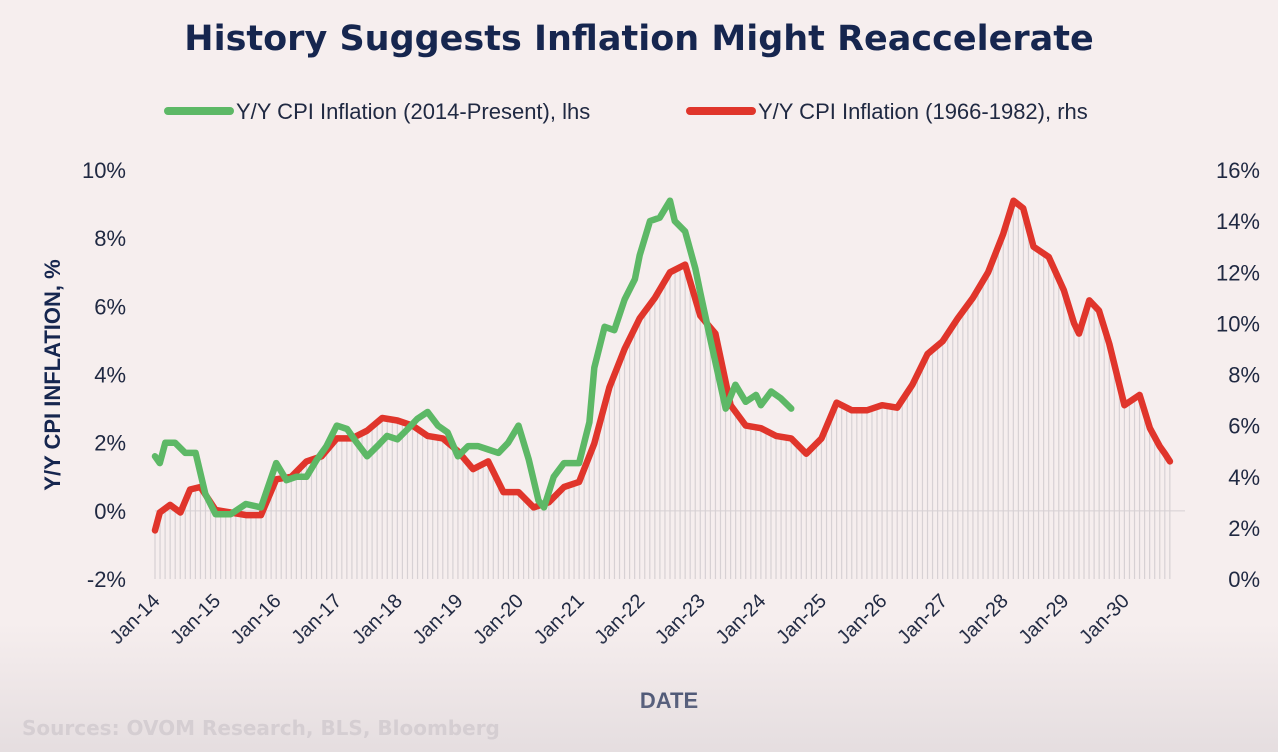  I want to click on legend-label-red: Y/Y CPI Inflation (1966-1982), rhs, so click(923, 111).